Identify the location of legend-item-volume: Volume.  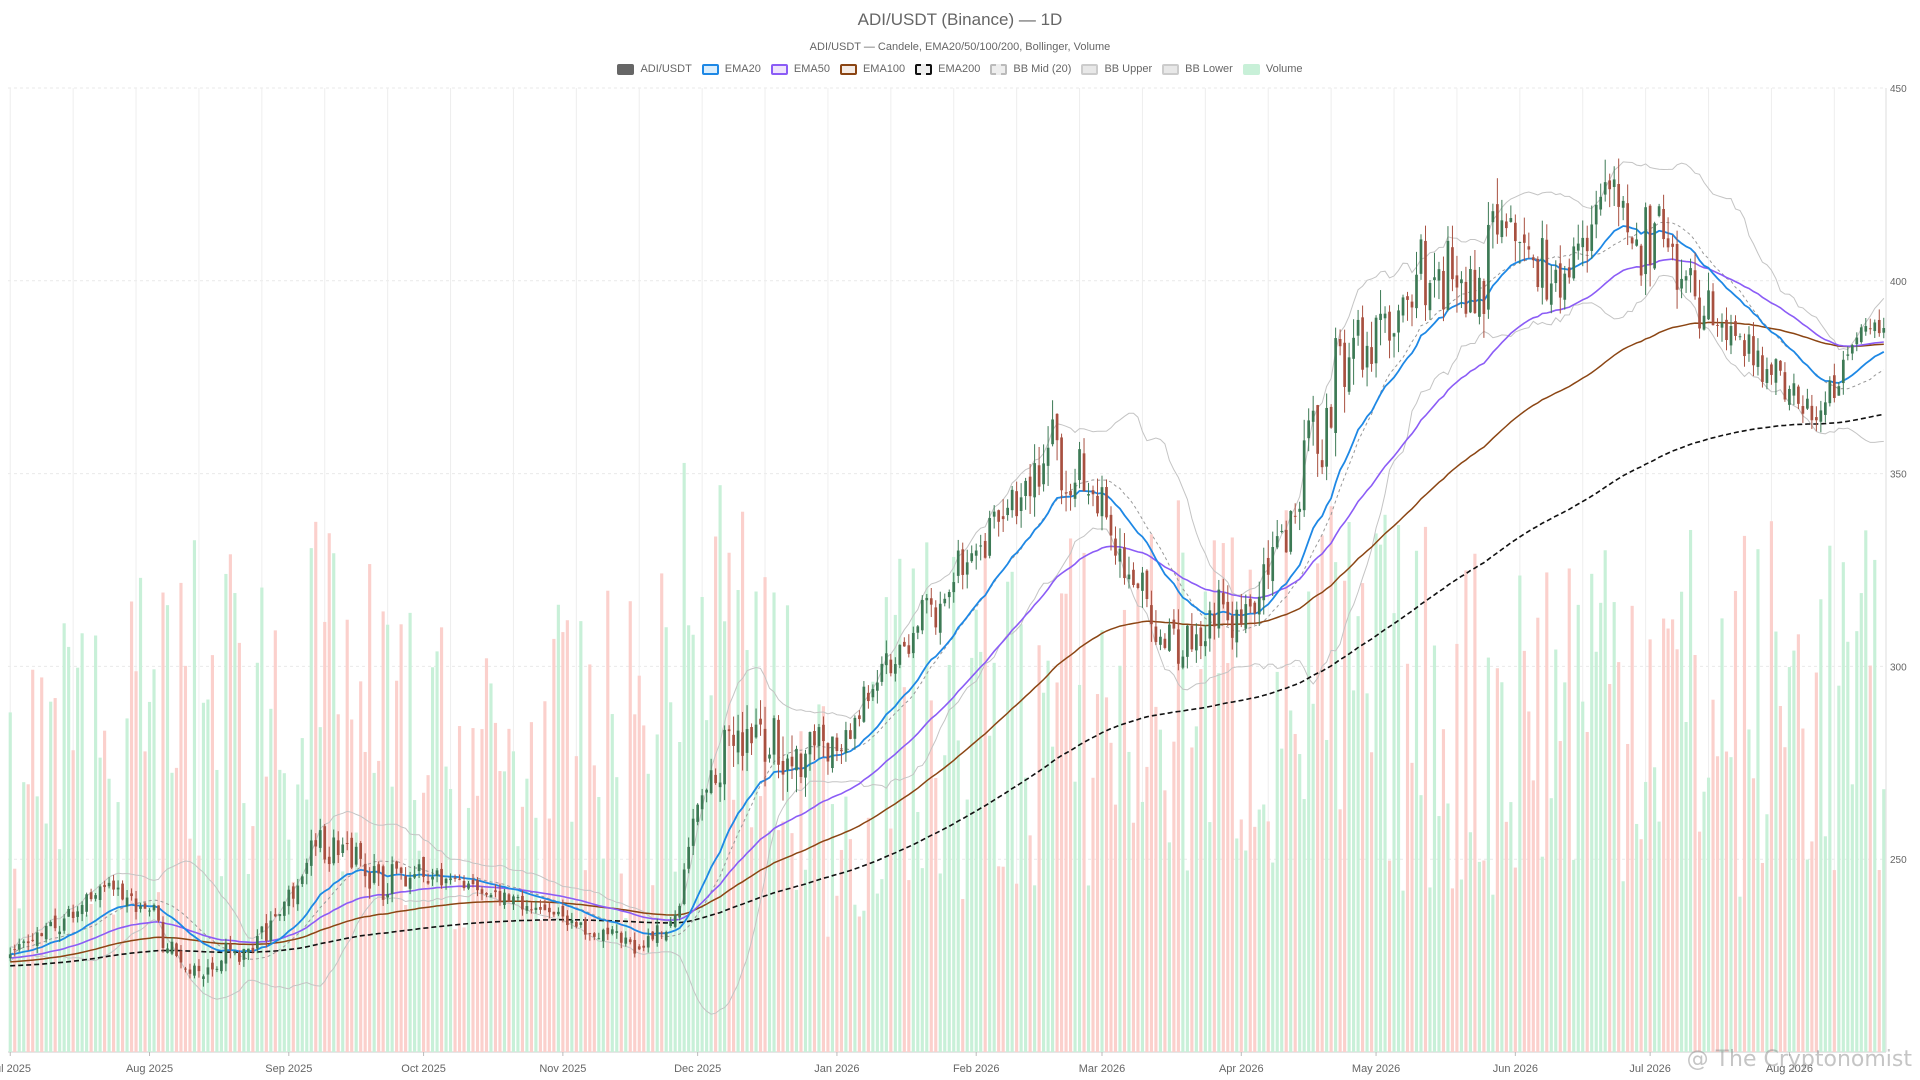
(1272, 69).